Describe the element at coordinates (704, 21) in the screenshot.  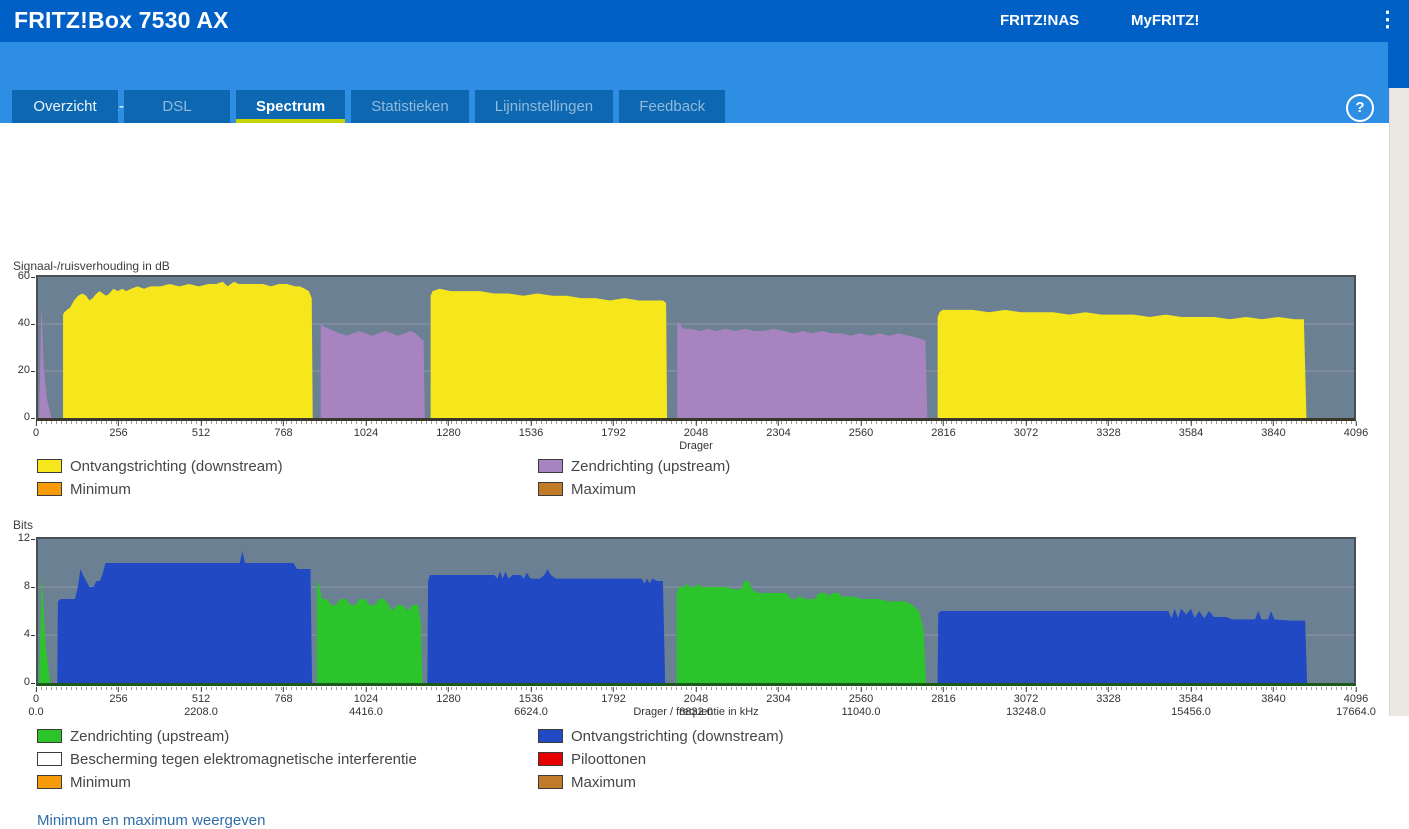
I see `header-bar: FRITZ!Box 7530 AX FRITZ!NAS MyFRITZ! ⋮` at that location.